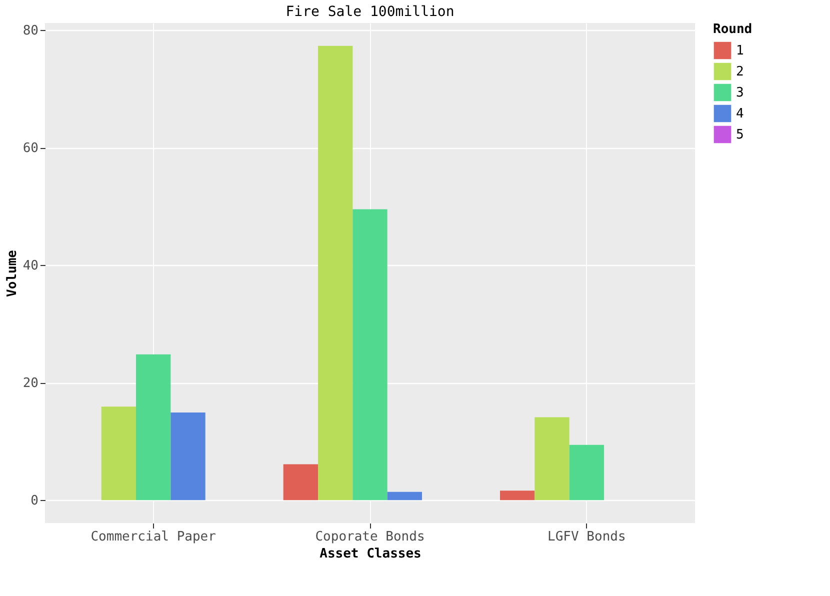  I want to click on legend-label: 1, so click(740, 51).